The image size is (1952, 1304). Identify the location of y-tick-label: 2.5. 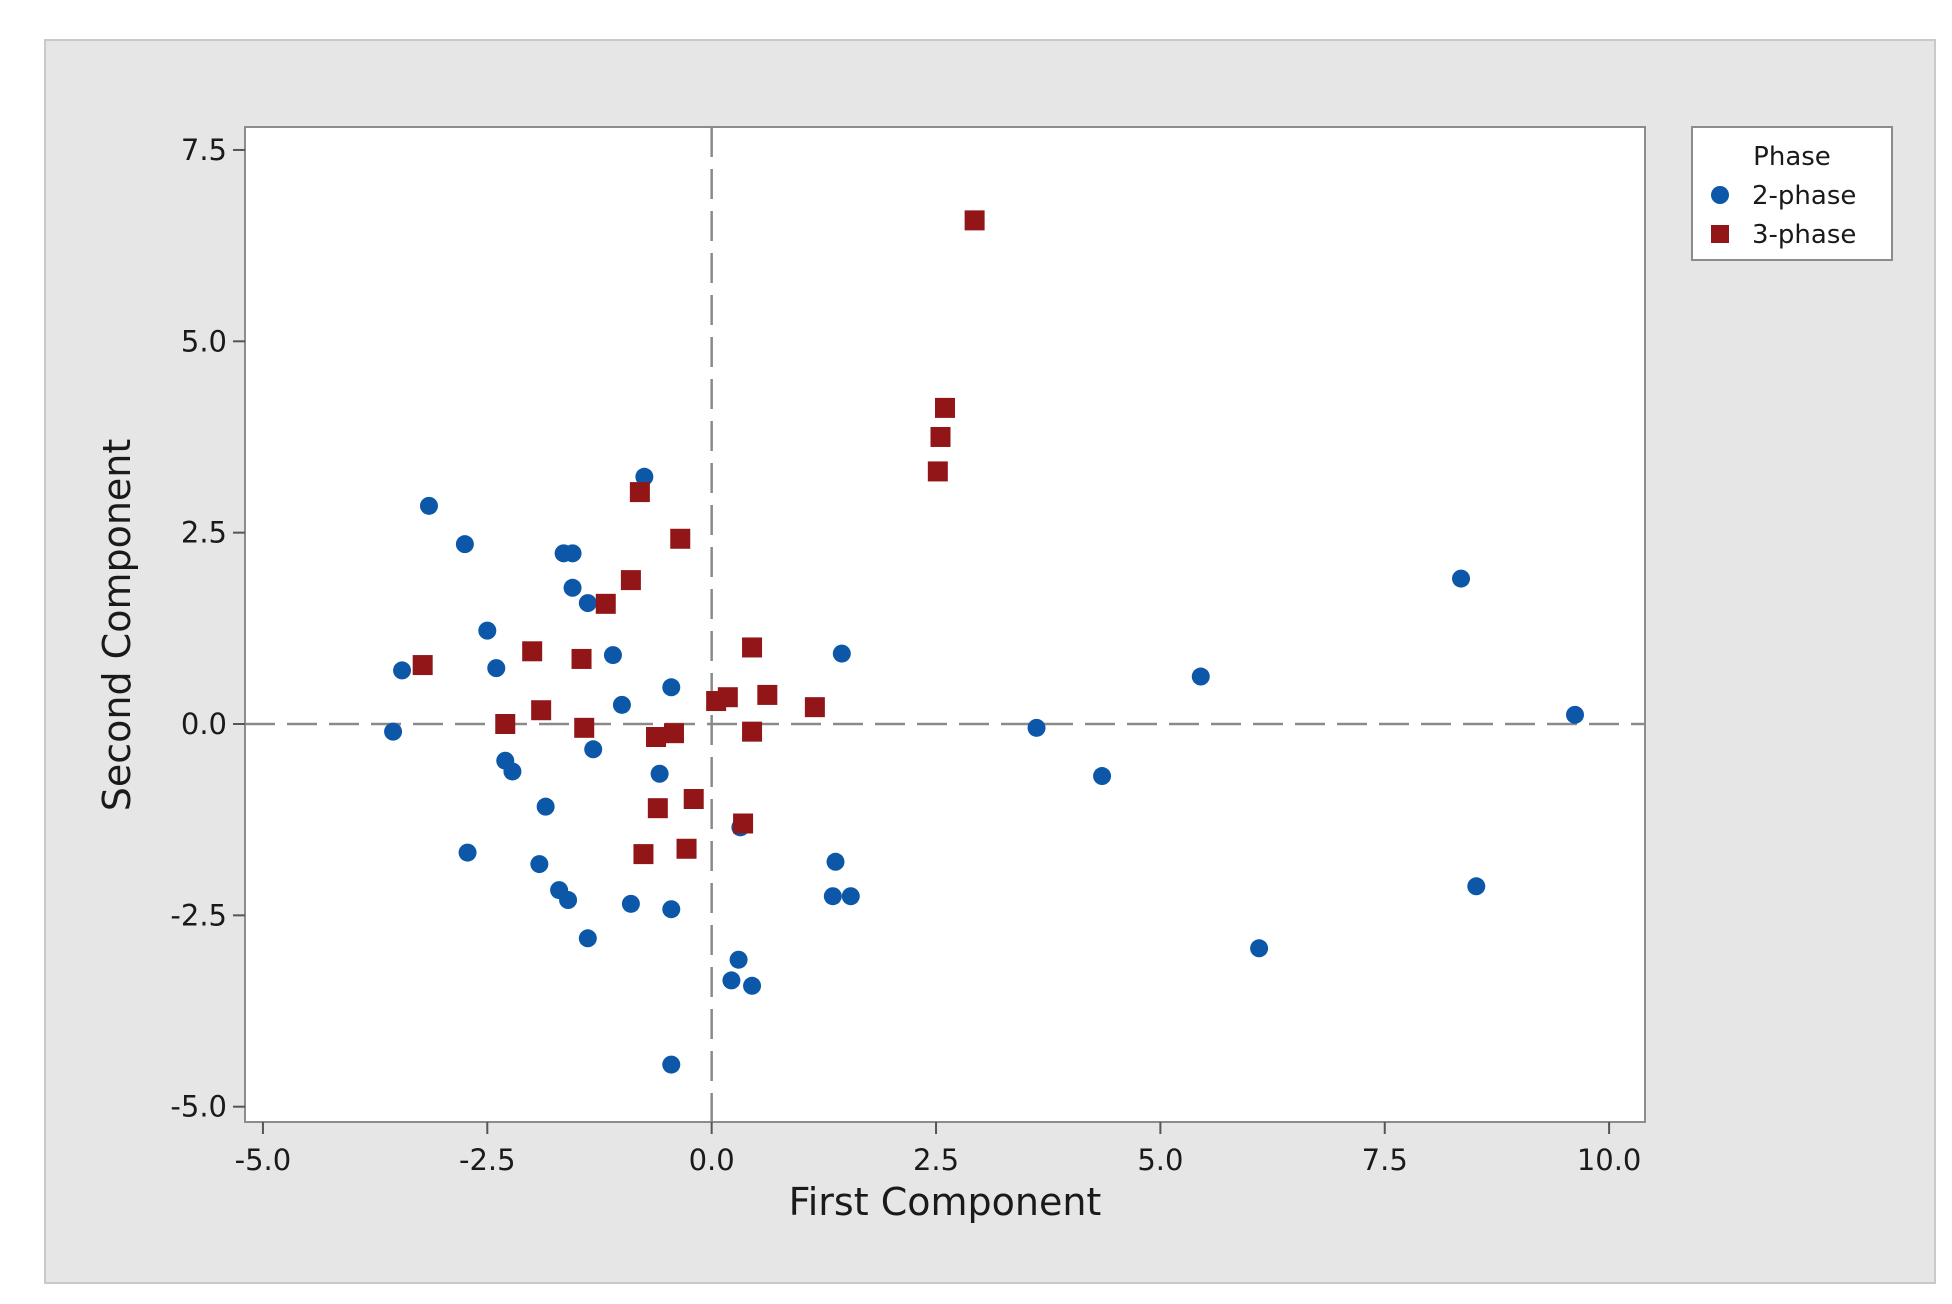
(204, 533).